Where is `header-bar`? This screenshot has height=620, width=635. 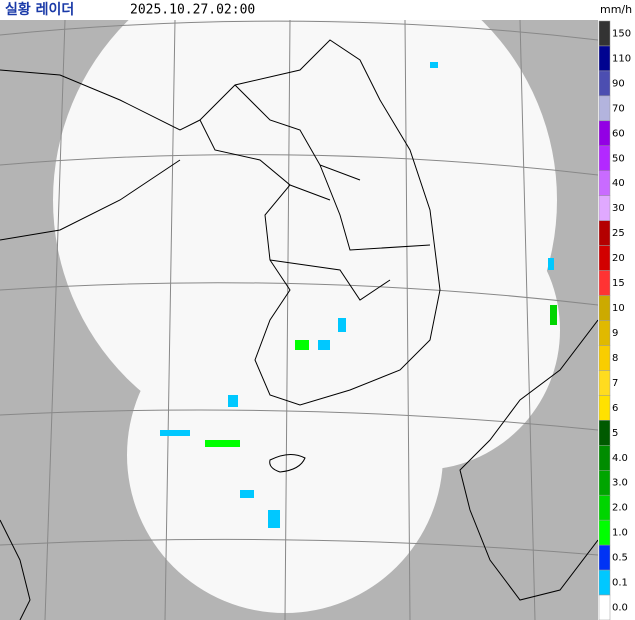
header-bar is located at coordinates (317, 10).